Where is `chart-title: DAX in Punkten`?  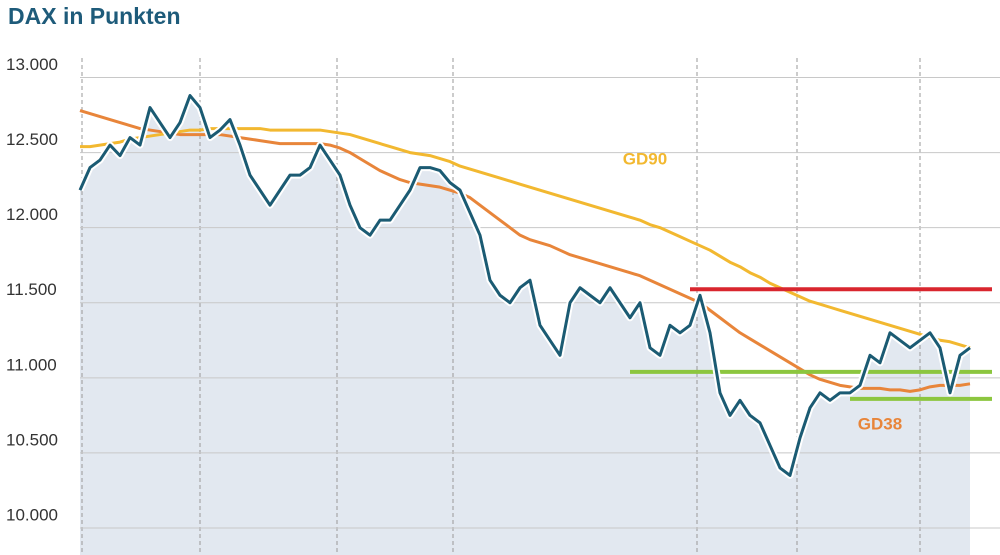
chart-title: DAX in Punkten is located at coordinates (94, 16).